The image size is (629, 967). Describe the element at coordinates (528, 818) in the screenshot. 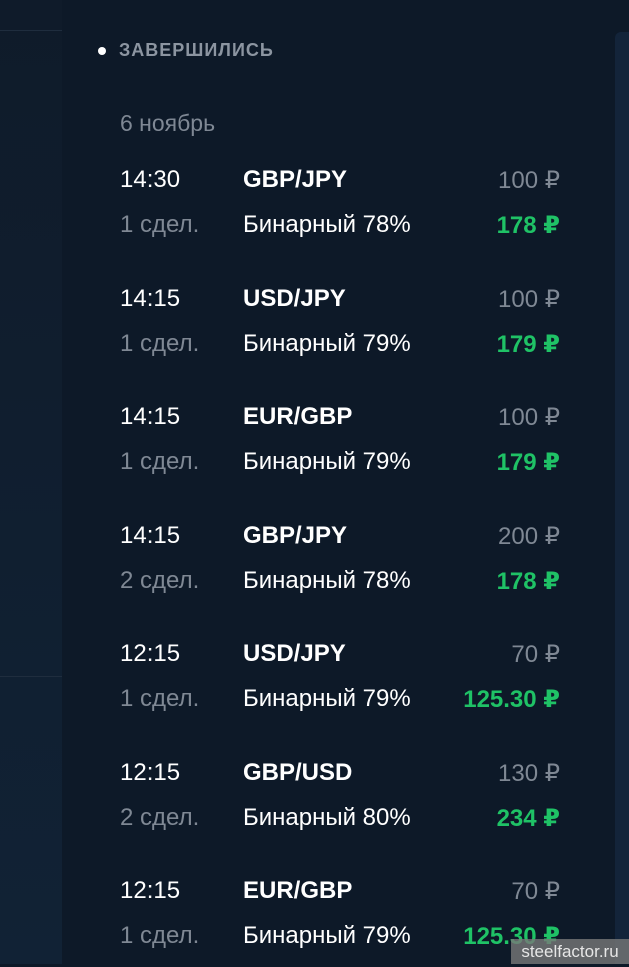

I see `trade-payout: 234 ₽` at that location.